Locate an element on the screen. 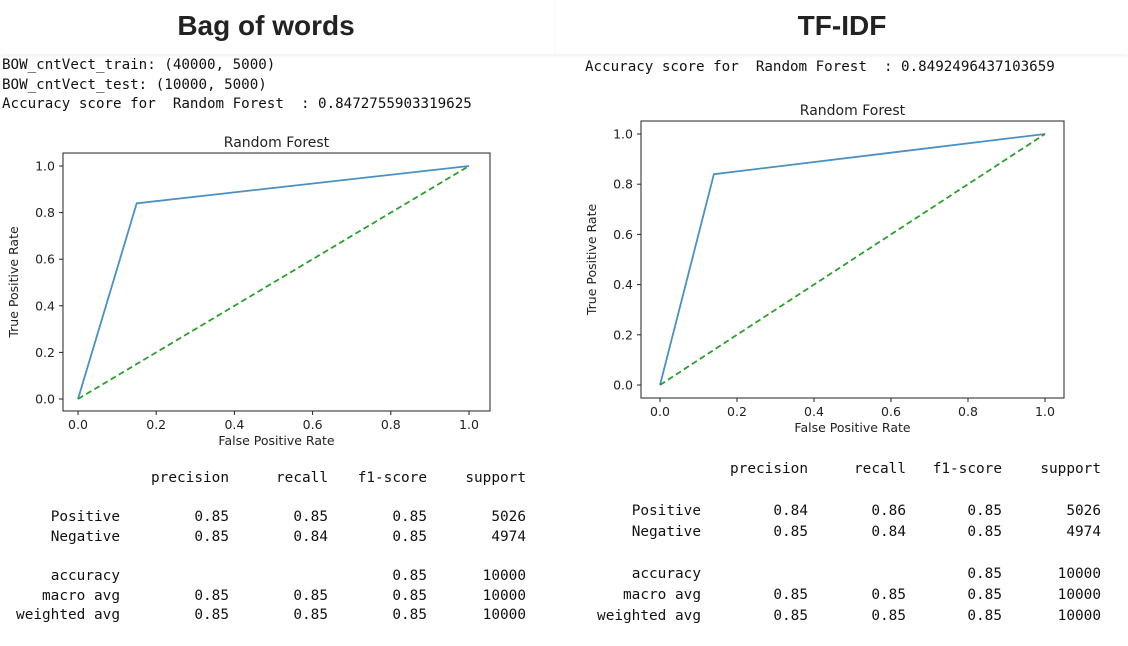  x-tick-label: 0.6 is located at coordinates (891, 411).